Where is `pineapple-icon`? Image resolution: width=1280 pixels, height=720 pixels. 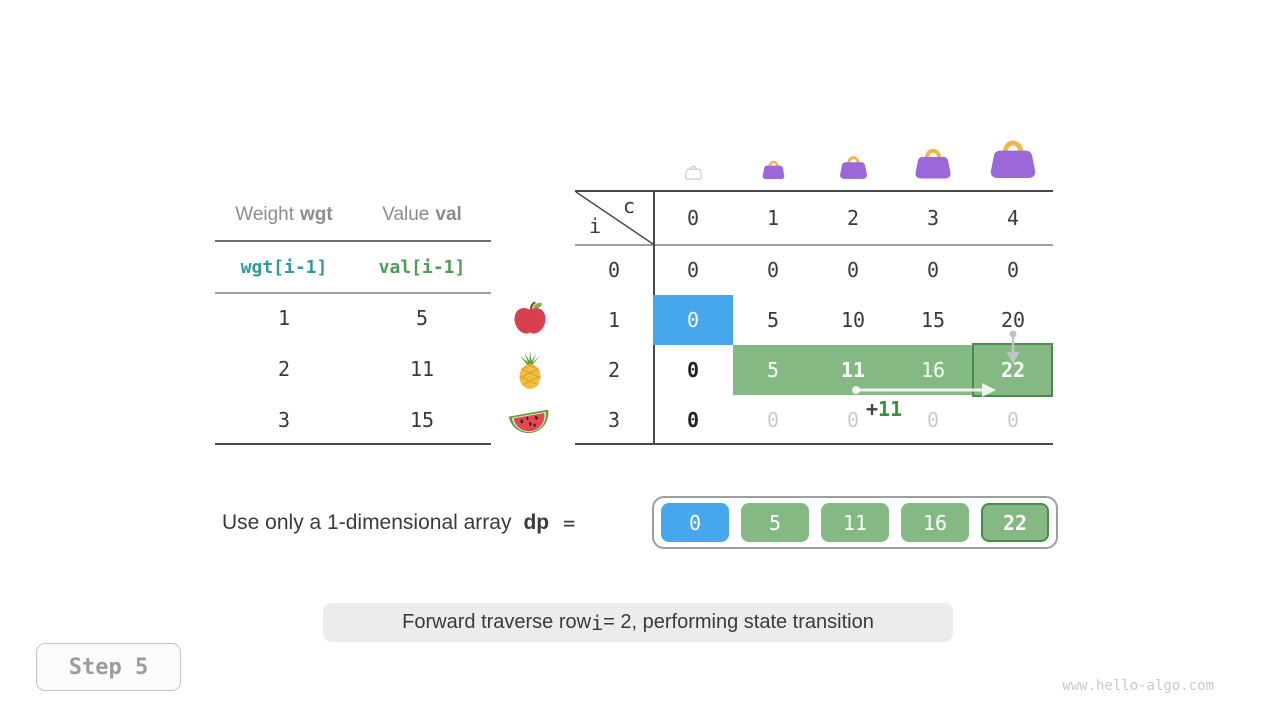
pineapple-icon is located at coordinates (530, 370).